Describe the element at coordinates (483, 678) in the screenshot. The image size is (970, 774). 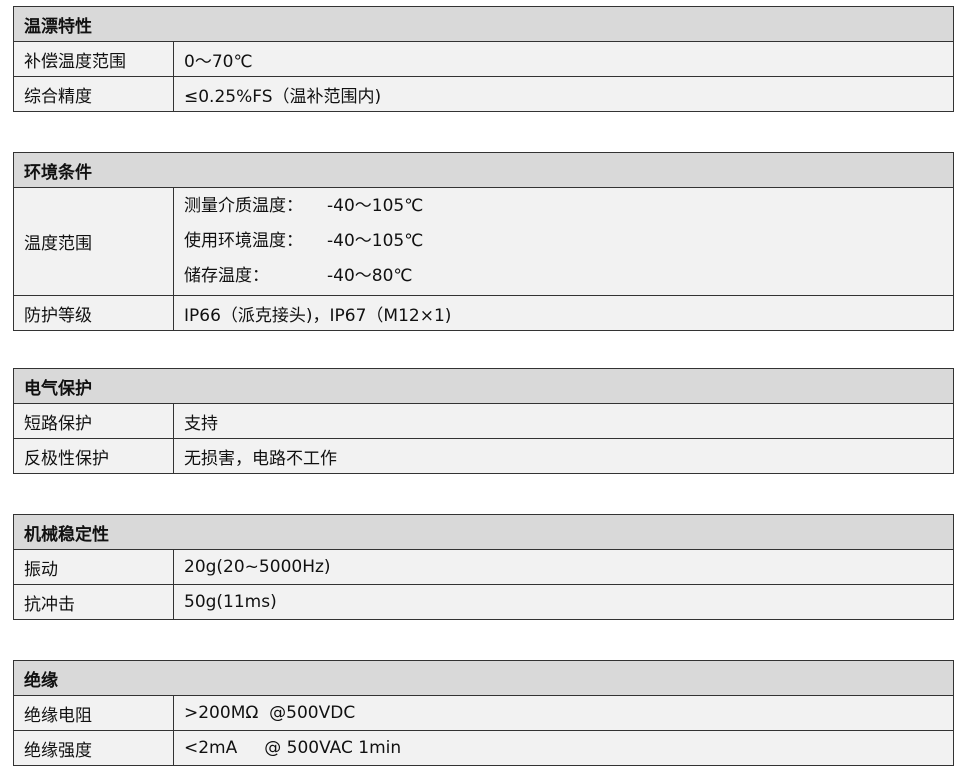
I see `table-title: 绝缘` at that location.